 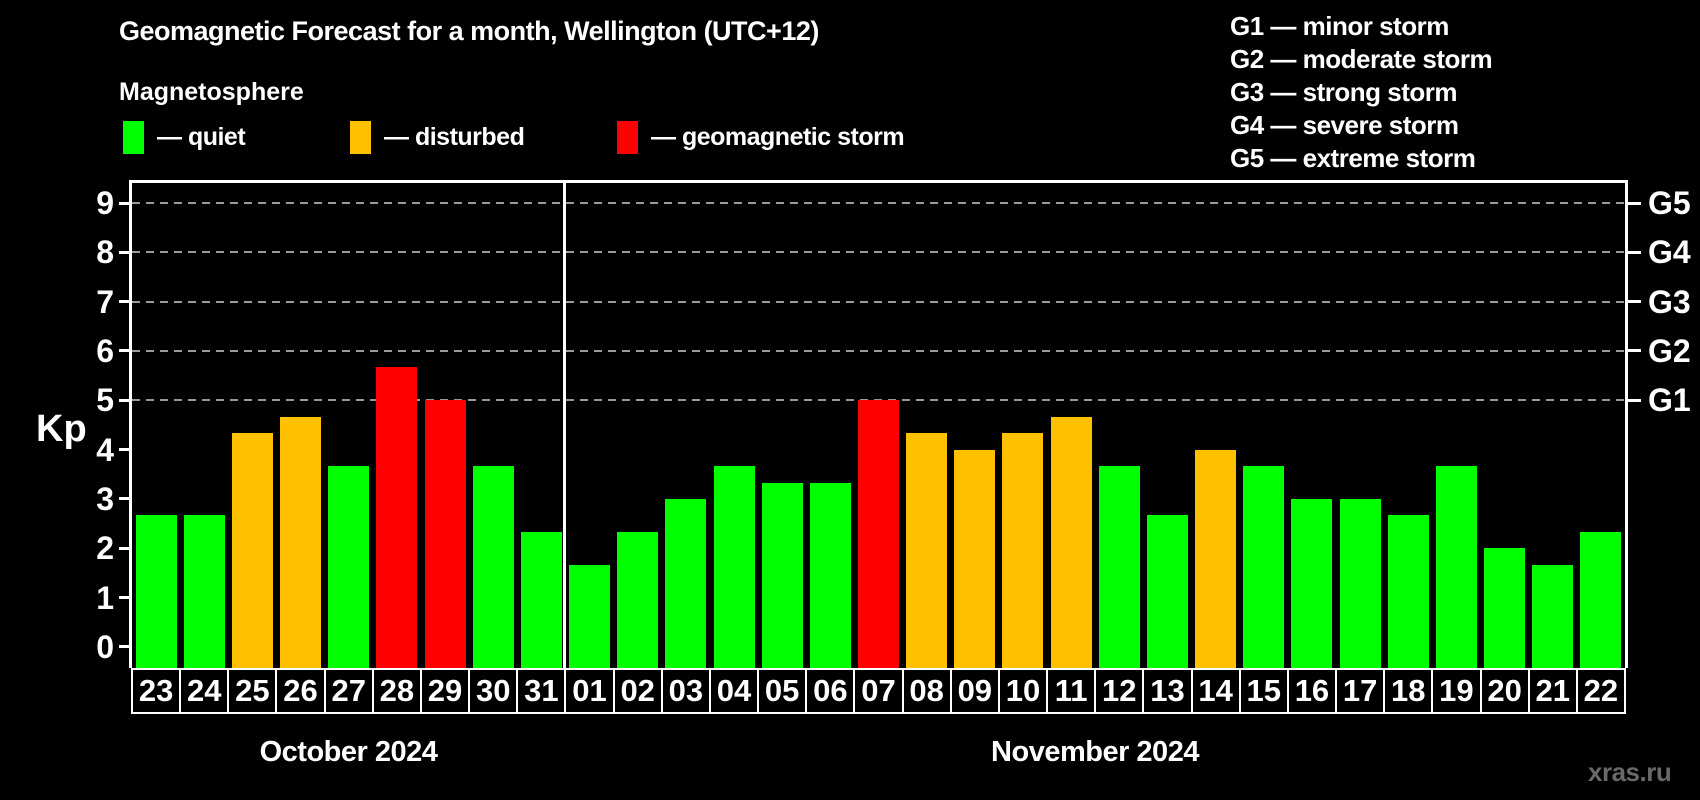 What do you see at coordinates (1456, 691) in the screenshot?
I see `date-cell-november-19: 19` at bounding box center [1456, 691].